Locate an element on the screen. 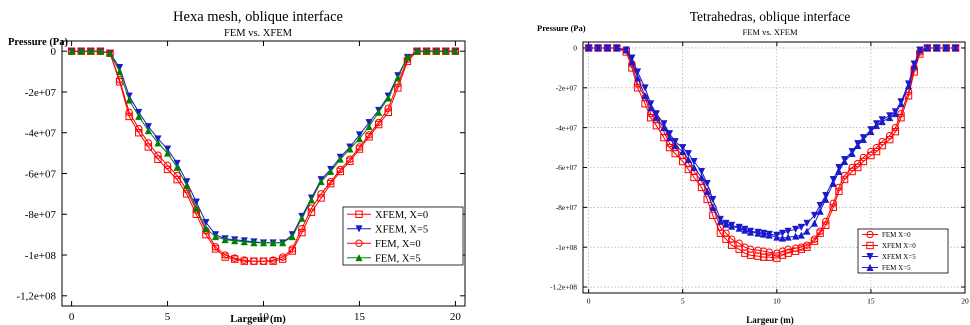 The height and width of the screenshot is (325, 970). legend-label: FEM X=5 is located at coordinates (896, 268).